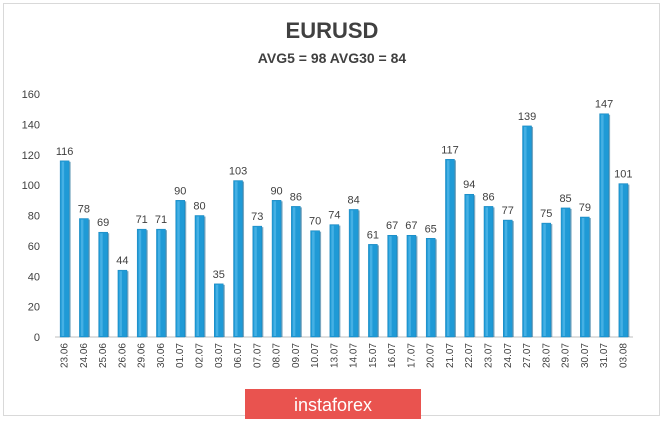  Describe the element at coordinates (527, 117) in the screenshot. I see `data-label: 139` at that location.